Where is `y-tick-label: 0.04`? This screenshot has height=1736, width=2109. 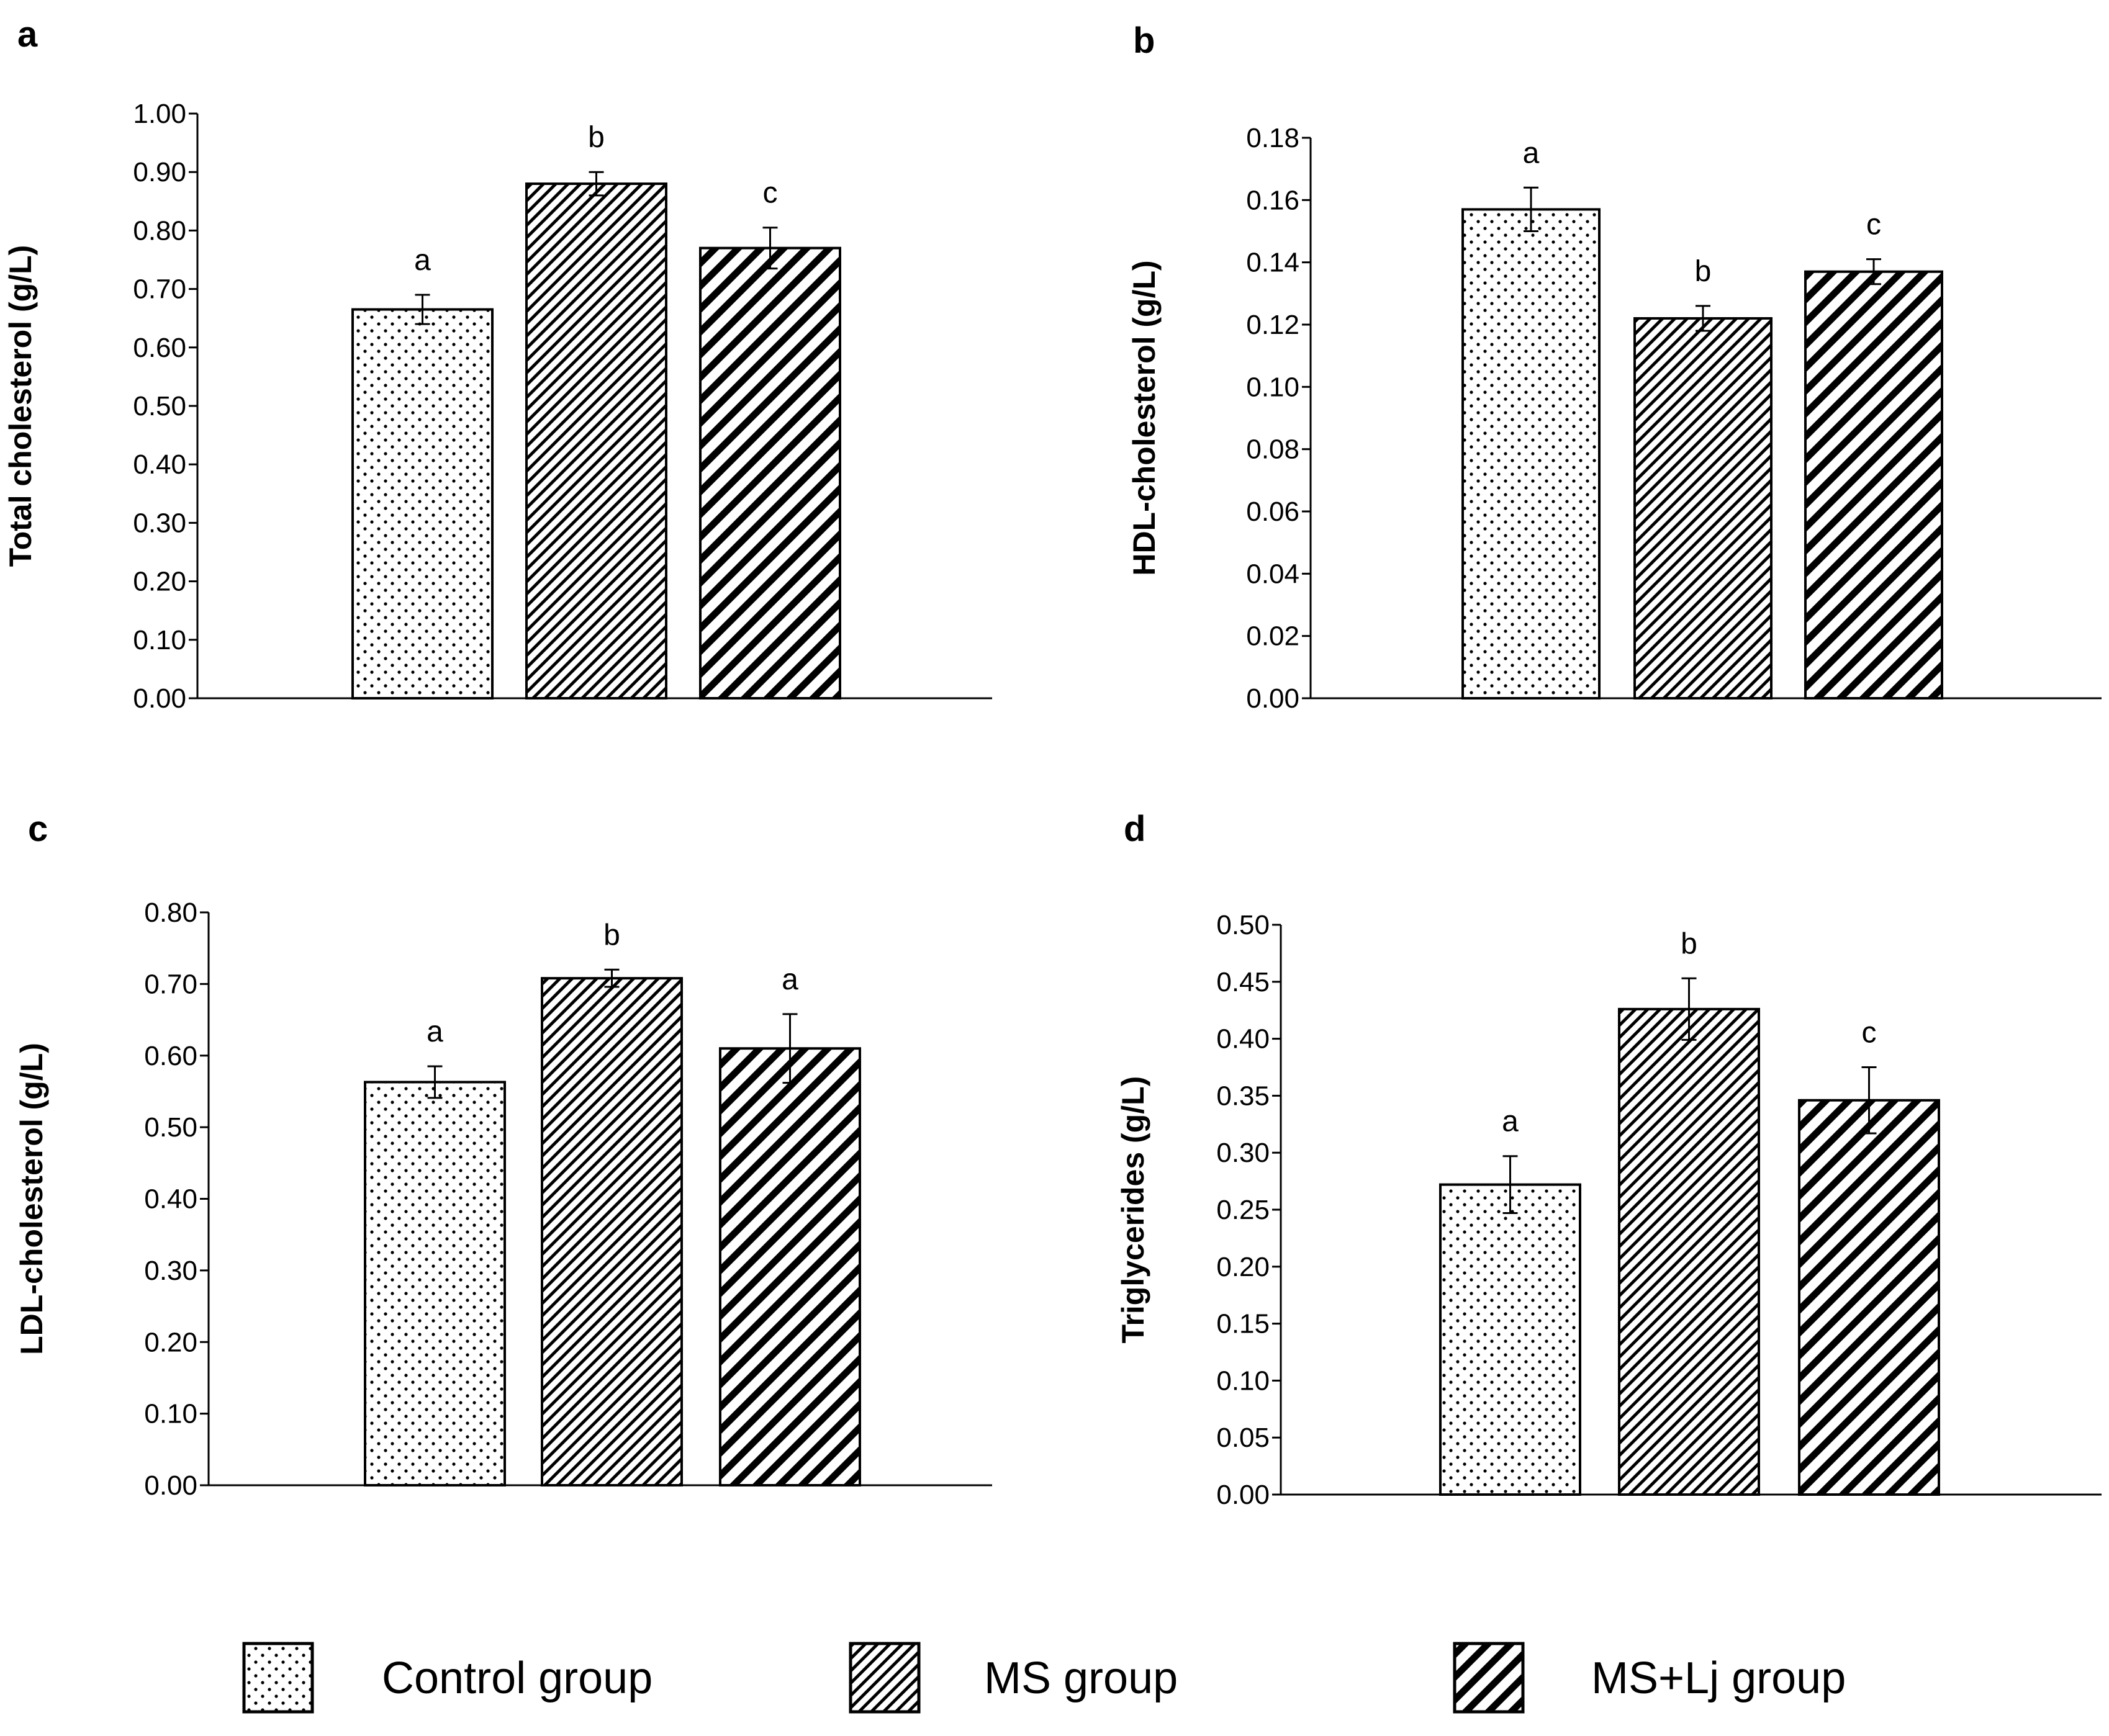 y-tick-label: 0.04 is located at coordinates (1272, 574).